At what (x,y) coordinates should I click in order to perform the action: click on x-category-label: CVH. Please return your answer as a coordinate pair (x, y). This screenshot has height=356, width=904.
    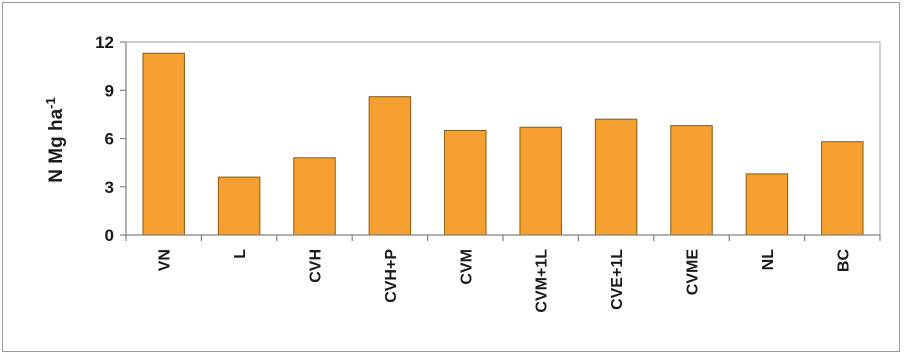
    Looking at the image, I should click on (316, 266).